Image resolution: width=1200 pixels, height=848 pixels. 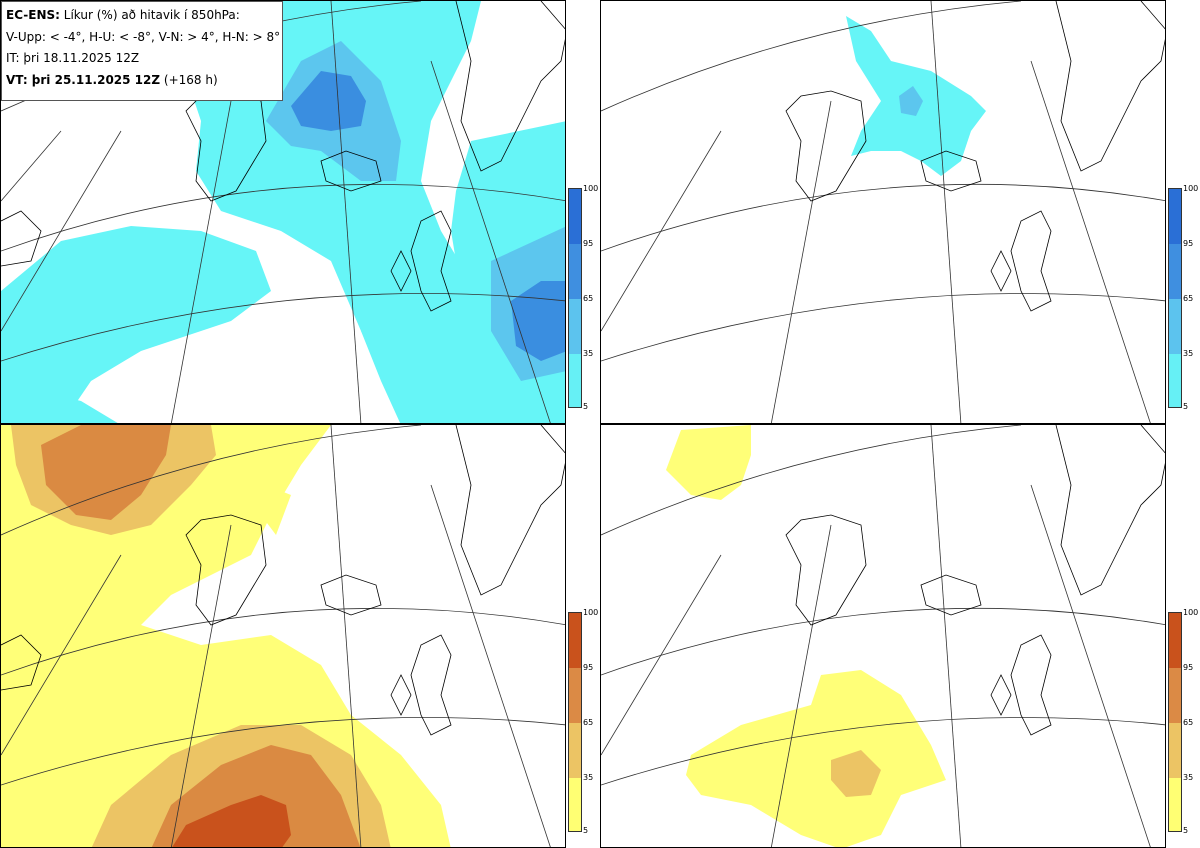 I want to click on info-valid-time: VT: þri 25.11.2025 12Z, so click(x=83, y=79).